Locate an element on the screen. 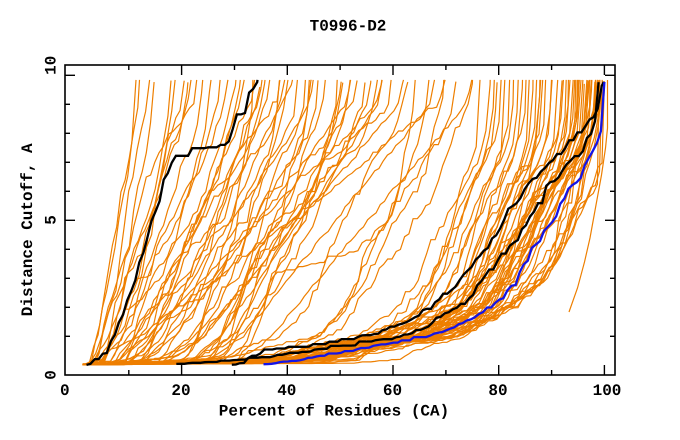 The image size is (680, 440). svg-text: Percent of Residues (CA) is located at coordinates (334, 412).